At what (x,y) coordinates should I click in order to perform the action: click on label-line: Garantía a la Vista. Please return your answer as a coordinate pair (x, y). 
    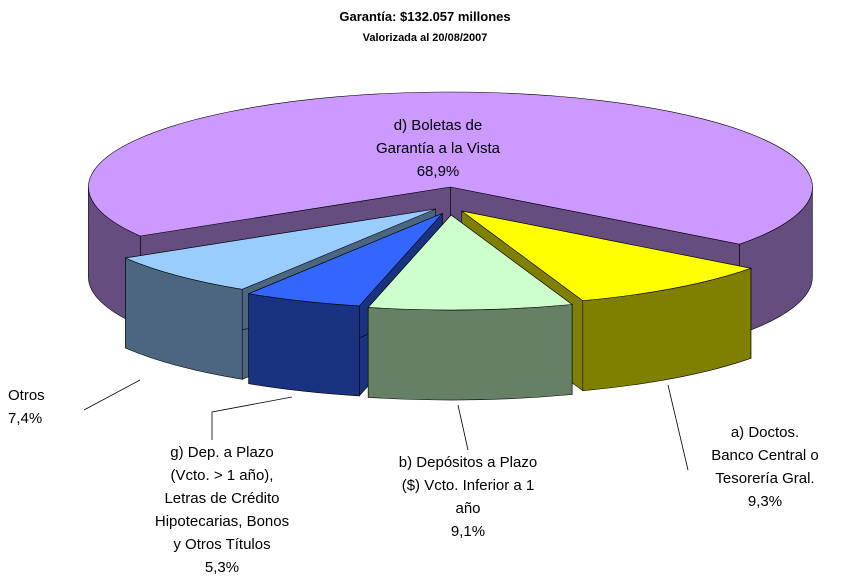
    Looking at the image, I should click on (438, 148).